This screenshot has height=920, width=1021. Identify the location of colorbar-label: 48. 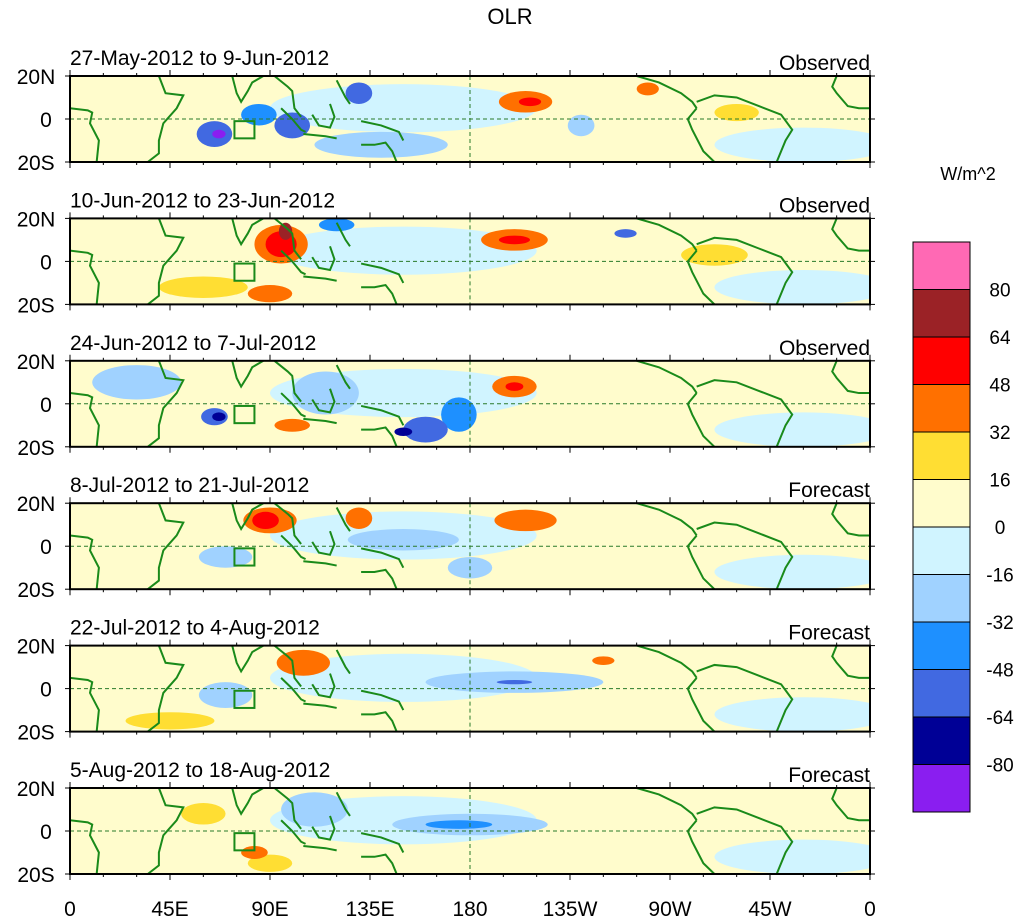
(999, 386).